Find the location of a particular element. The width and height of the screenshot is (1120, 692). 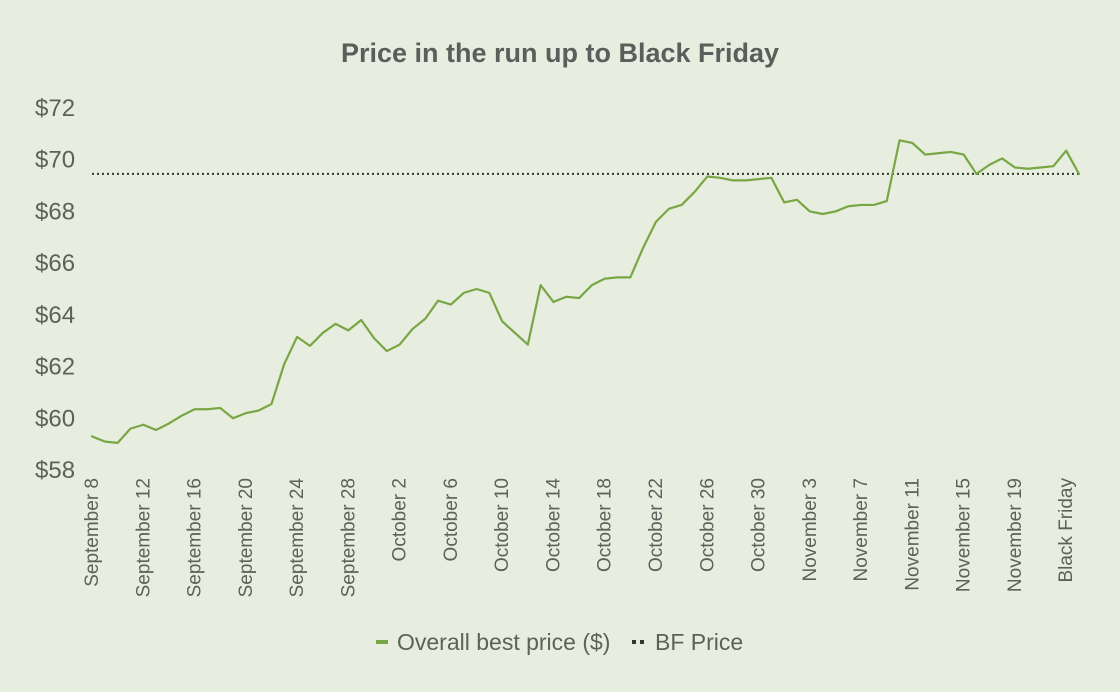

x-tick-label: October 22 is located at coordinates (656, 525).